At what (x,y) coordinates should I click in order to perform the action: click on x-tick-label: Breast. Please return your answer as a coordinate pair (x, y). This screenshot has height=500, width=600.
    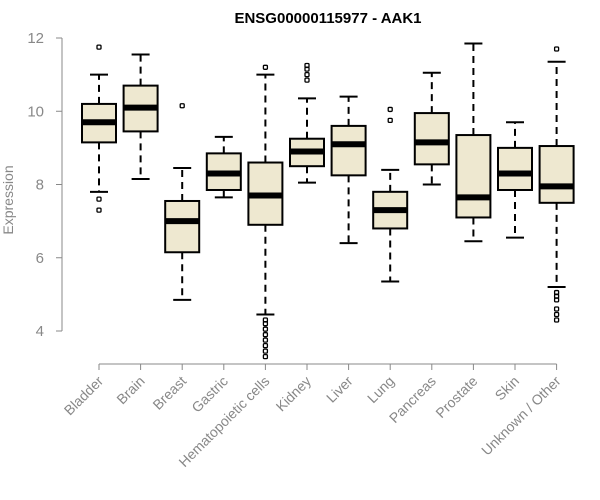
    Looking at the image, I should click on (169, 393).